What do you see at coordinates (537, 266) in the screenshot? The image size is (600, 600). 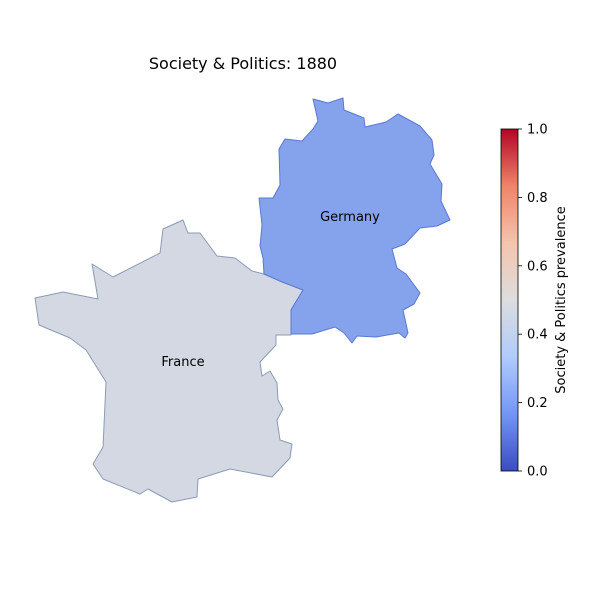 I see `colorbar-tick-label: 0.6` at bounding box center [537, 266].